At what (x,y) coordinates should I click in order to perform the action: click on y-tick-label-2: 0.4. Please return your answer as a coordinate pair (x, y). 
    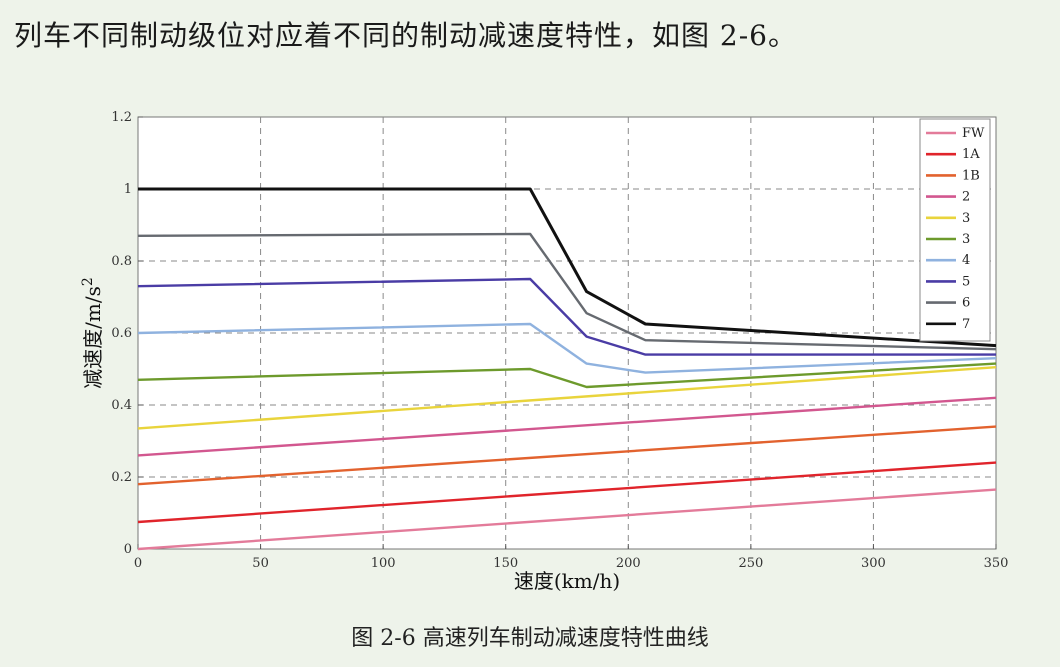
    Looking at the image, I should click on (121, 405).